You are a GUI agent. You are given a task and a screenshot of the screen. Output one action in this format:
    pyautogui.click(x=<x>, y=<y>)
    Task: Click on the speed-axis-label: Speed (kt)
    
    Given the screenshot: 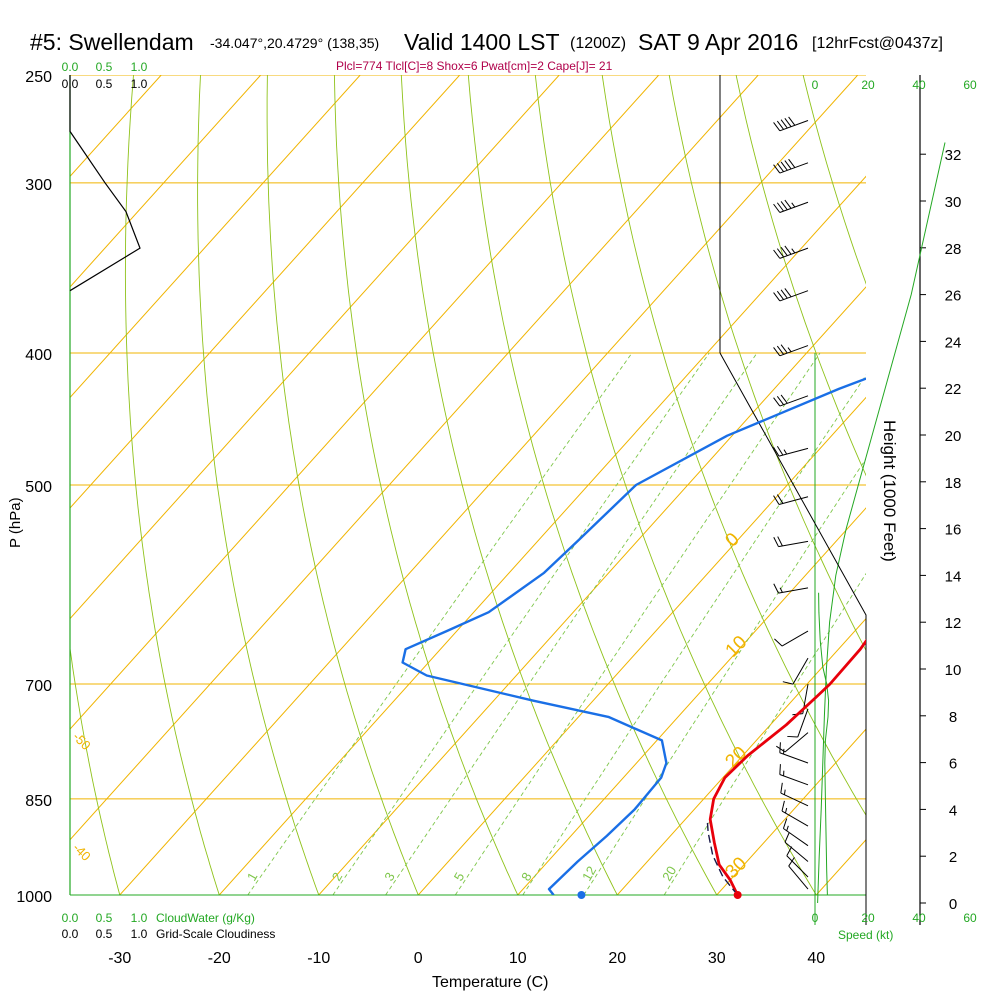 What is the action you would take?
    pyautogui.click(x=865, y=935)
    